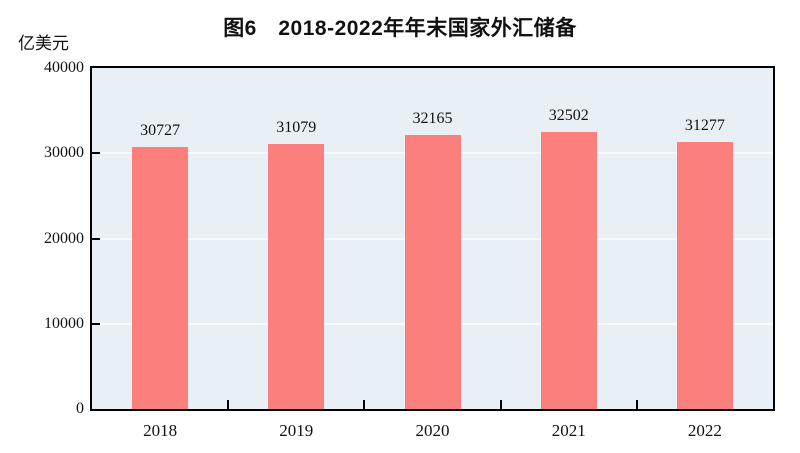 This screenshot has width=800, height=453. Describe the element at coordinates (296, 276) in the screenshot. I see `bar-2019` at that location.